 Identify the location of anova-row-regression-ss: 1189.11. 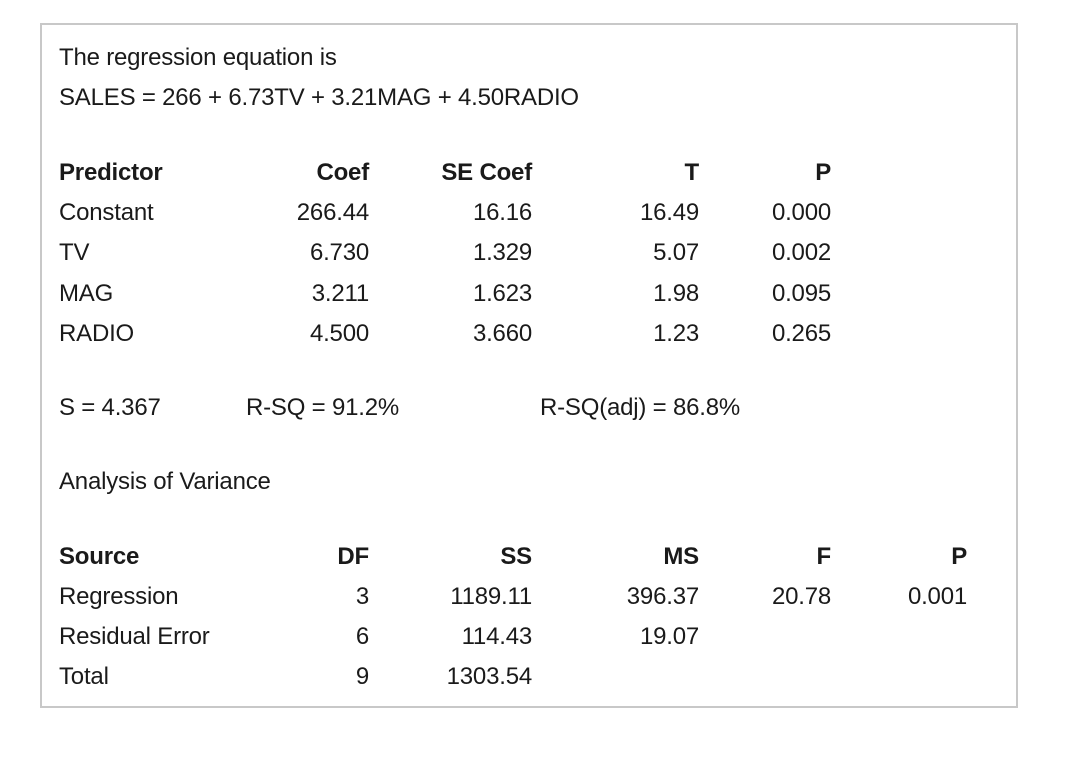
(491, 596).